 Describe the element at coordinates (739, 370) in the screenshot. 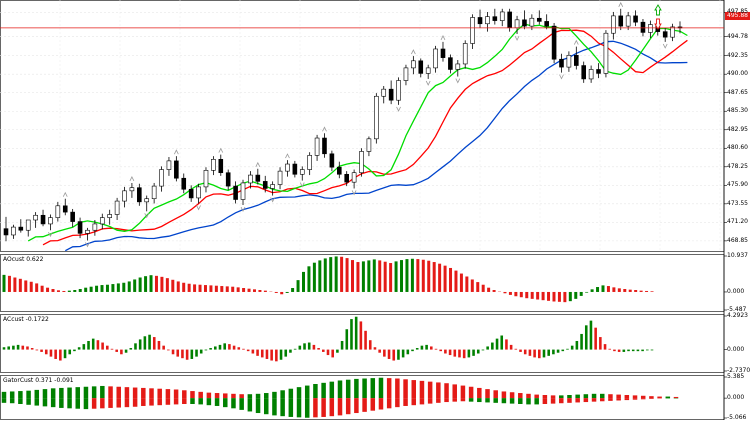

I see `ac-y-tick-label: -2.7370` at that location.